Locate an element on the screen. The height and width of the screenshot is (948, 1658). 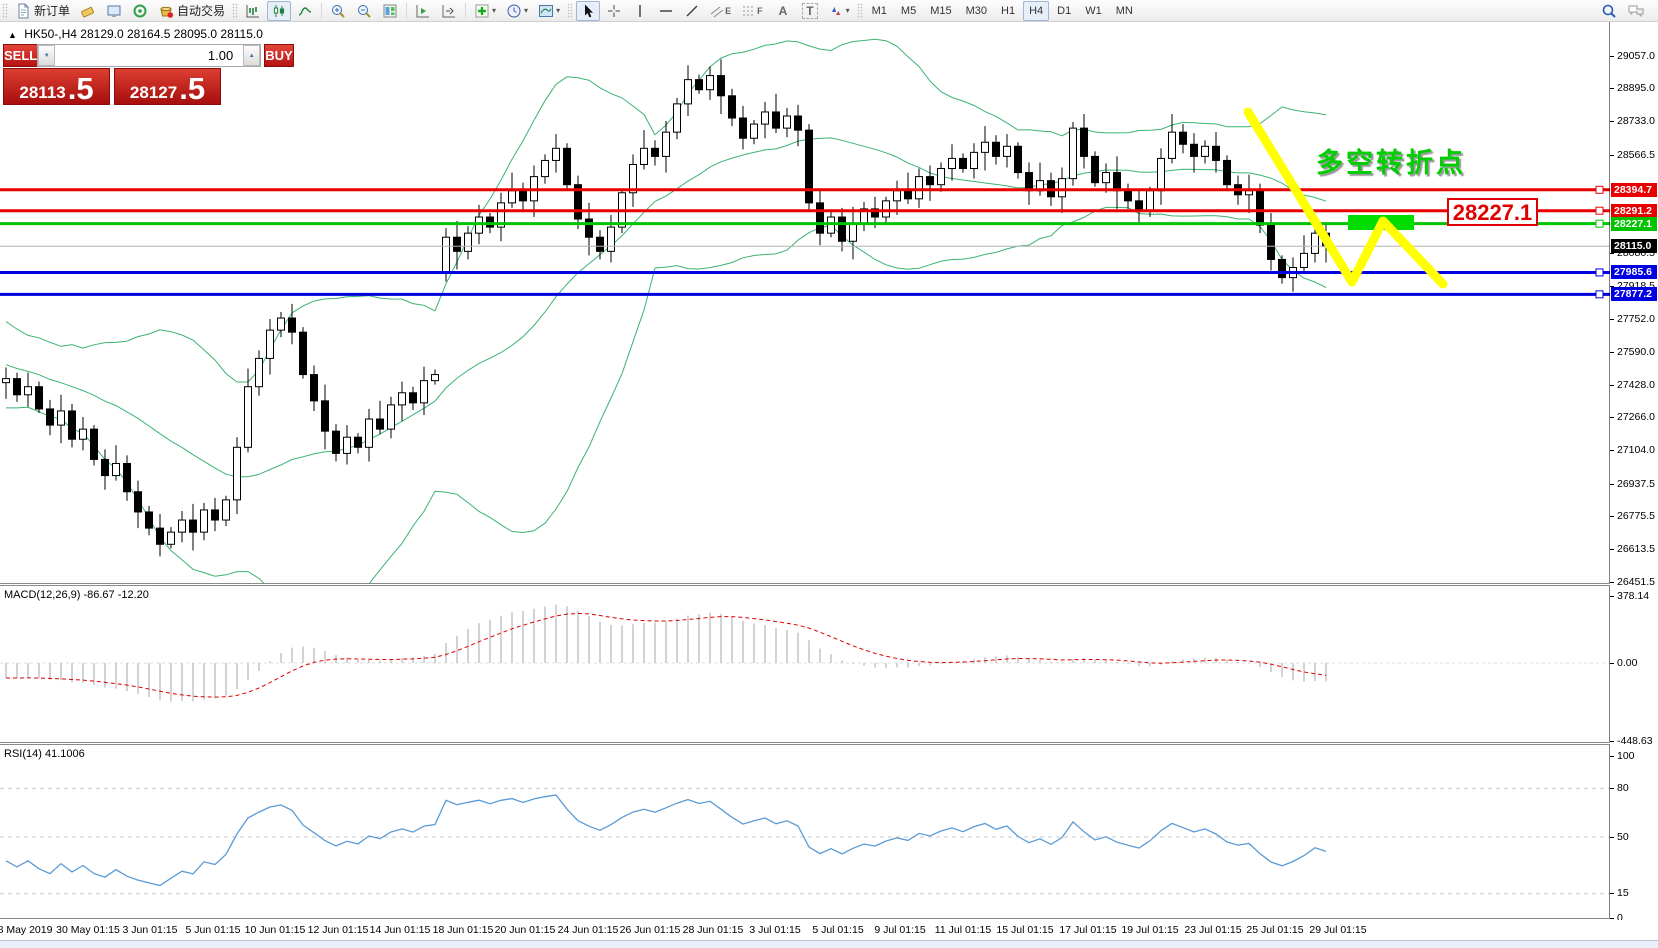
cursor-icon is located at coordinates (589, 10).